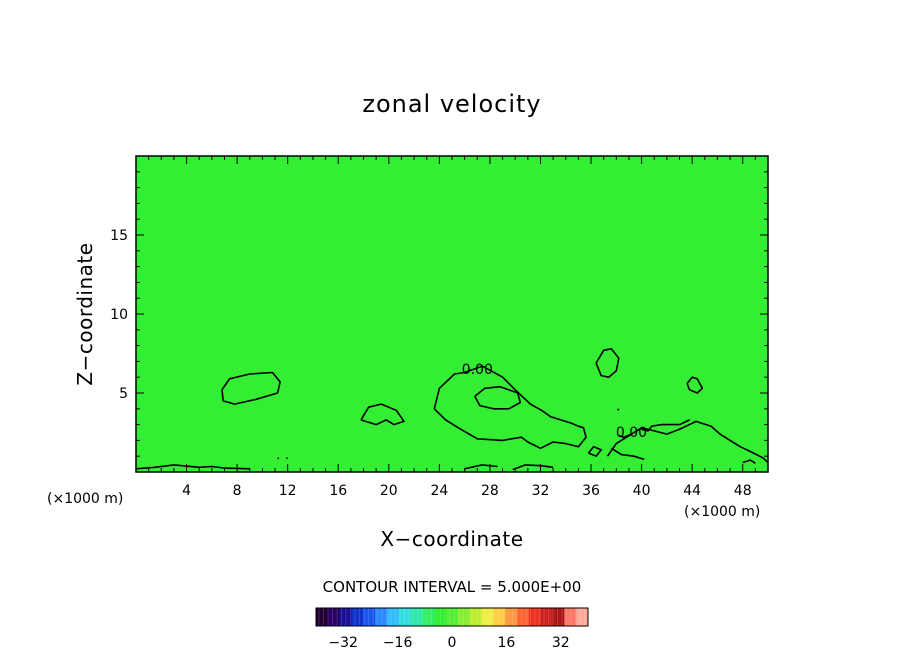 The image size is (904, 654). I want to click on x-tick-label: 40, so click(642, 491).